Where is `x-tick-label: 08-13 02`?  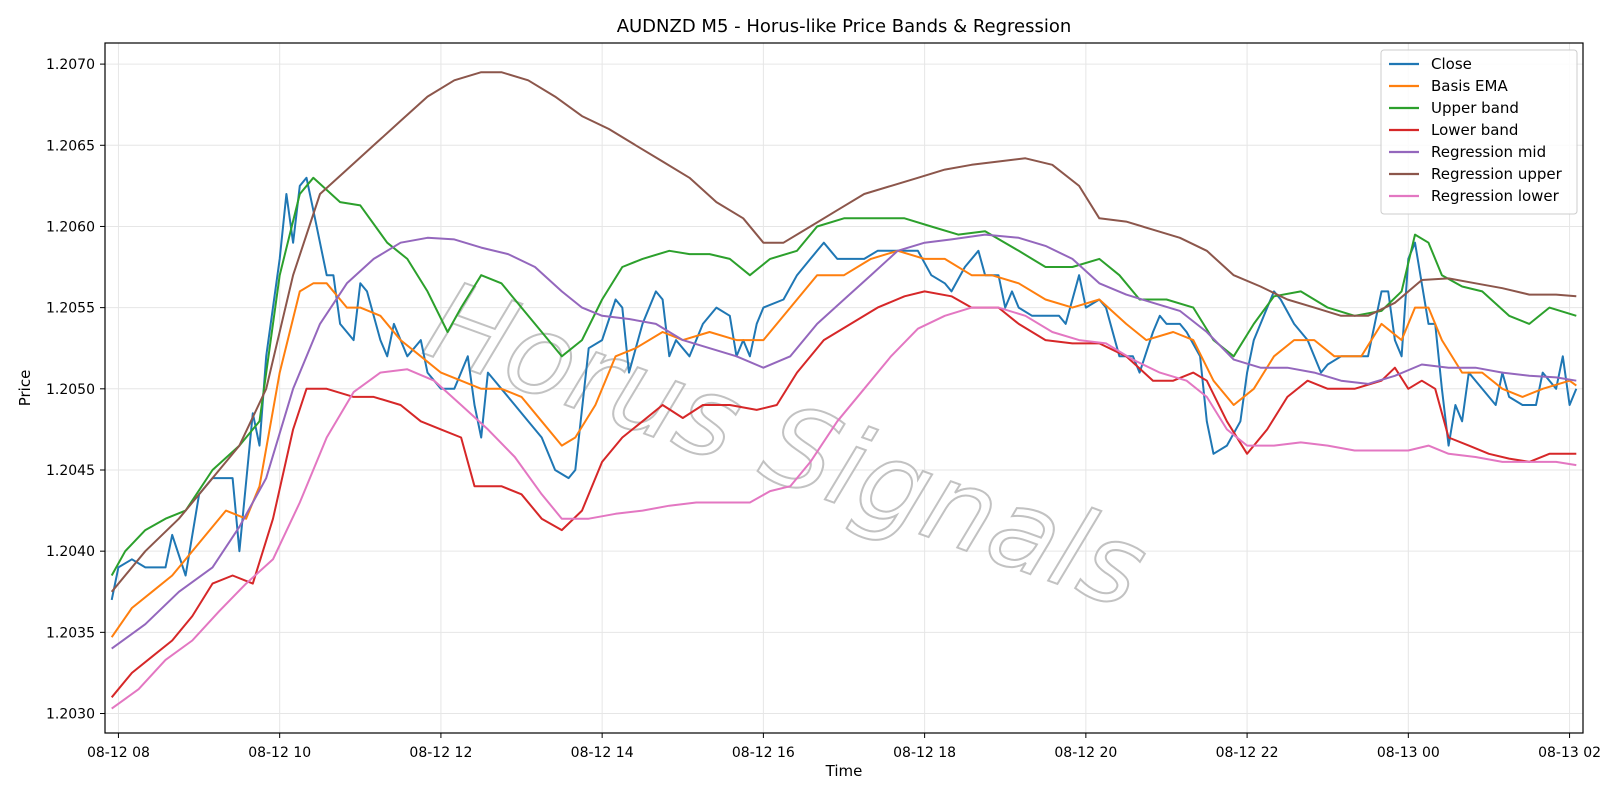 x-tick-label: 08-13 02 is located at coordinates (1569, 753).